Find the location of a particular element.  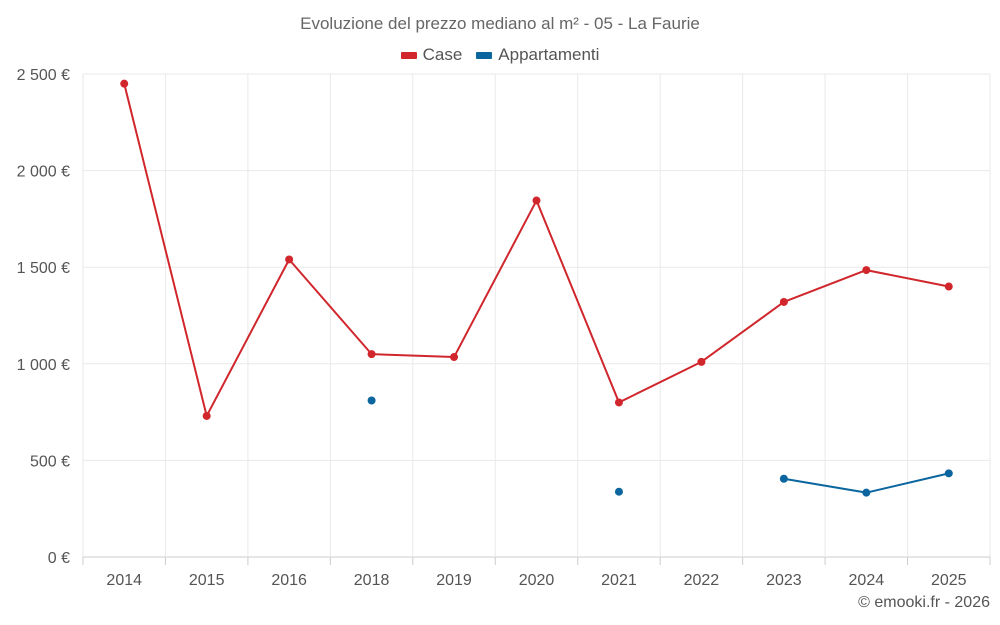

legend-swatch-appartamenti is located at coordinates (484, 55).